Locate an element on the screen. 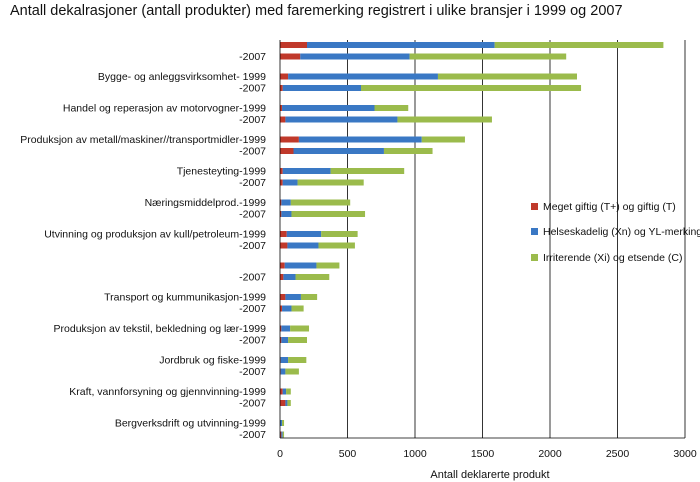  category-label: Handel og reperasjon av motorvogner-1999 is located at coordinates (164, 109).